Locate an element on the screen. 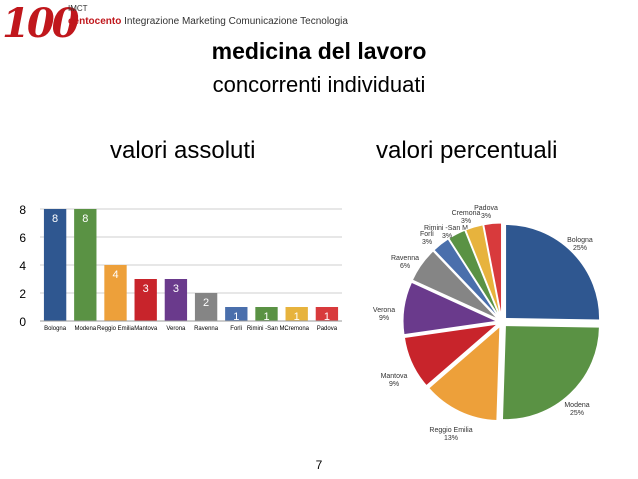 The image size is (638, 479). x-tick-label: Rimini -San M. is located at coordinates (267, 329).